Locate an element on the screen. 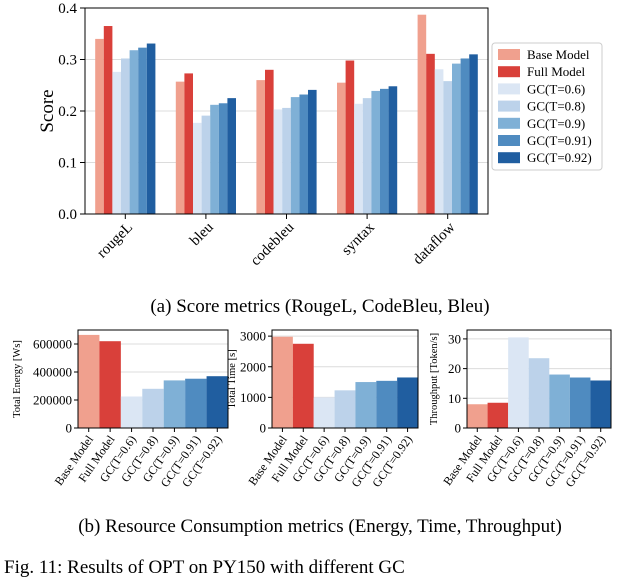 This screenshot has height=579, width=640. legend-label: GC(T=0.6) is located at coordinates (556, 88).